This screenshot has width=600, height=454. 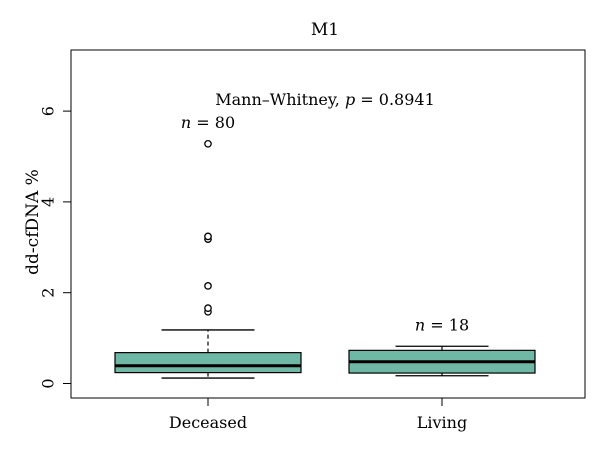 What do you see at coordinates (208, 363) in the screenshot?
I see `box-iqr` at bounding box center [208, 363].